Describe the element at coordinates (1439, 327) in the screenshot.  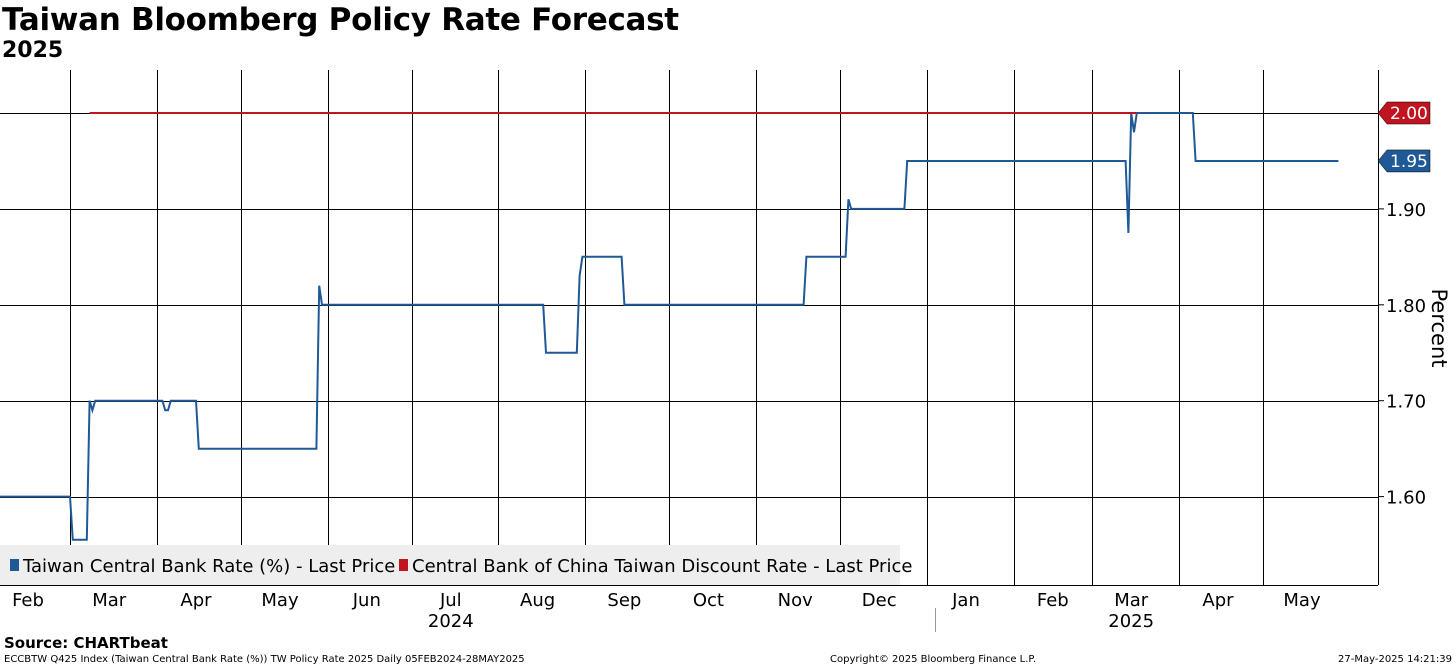
I see `y-axis-title: Percent` at that location.